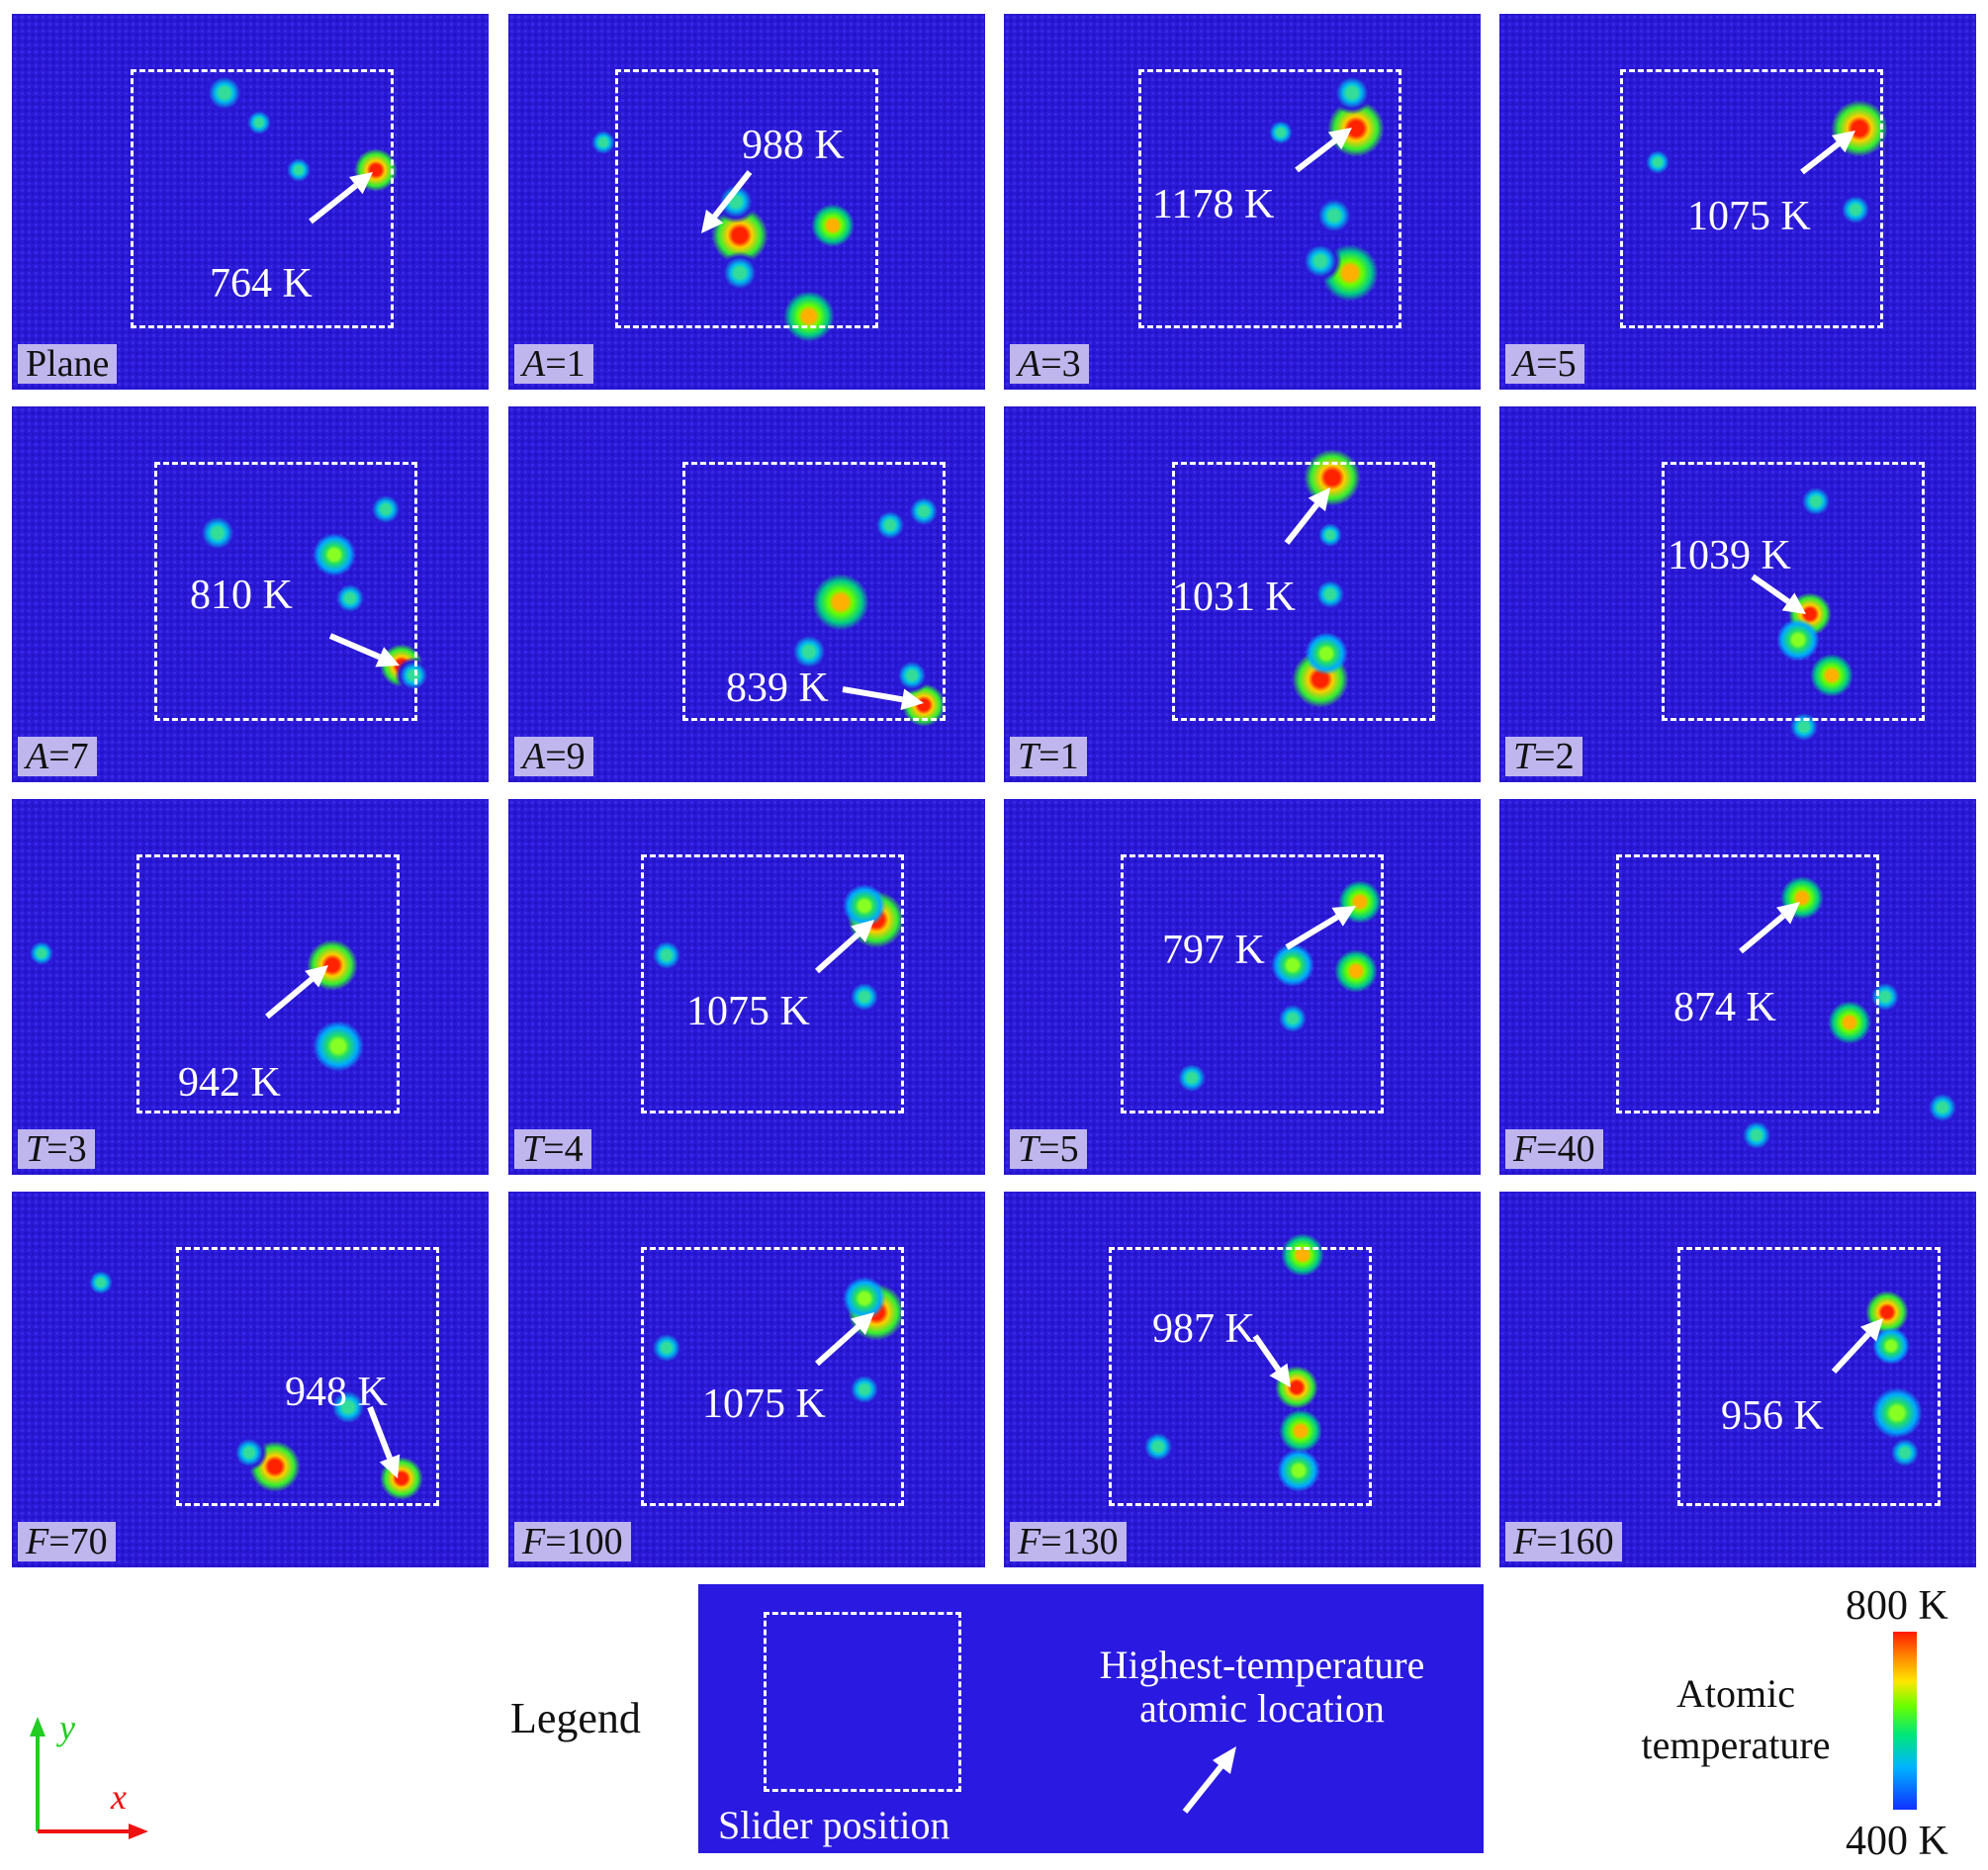 This screenshot has height=1870, width=1988. Describe the element at coordinates (67, 1541) in the screenshot. I see `panel-label: F=70` at that location.